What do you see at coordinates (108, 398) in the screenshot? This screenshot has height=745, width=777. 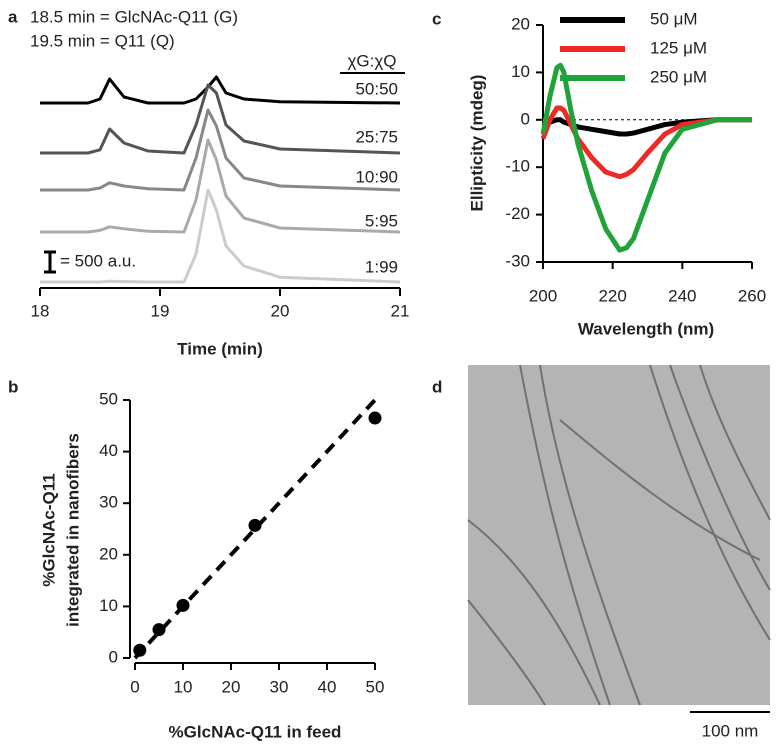 I see `y-tick-label: 50` at bounding box center [108, 398].